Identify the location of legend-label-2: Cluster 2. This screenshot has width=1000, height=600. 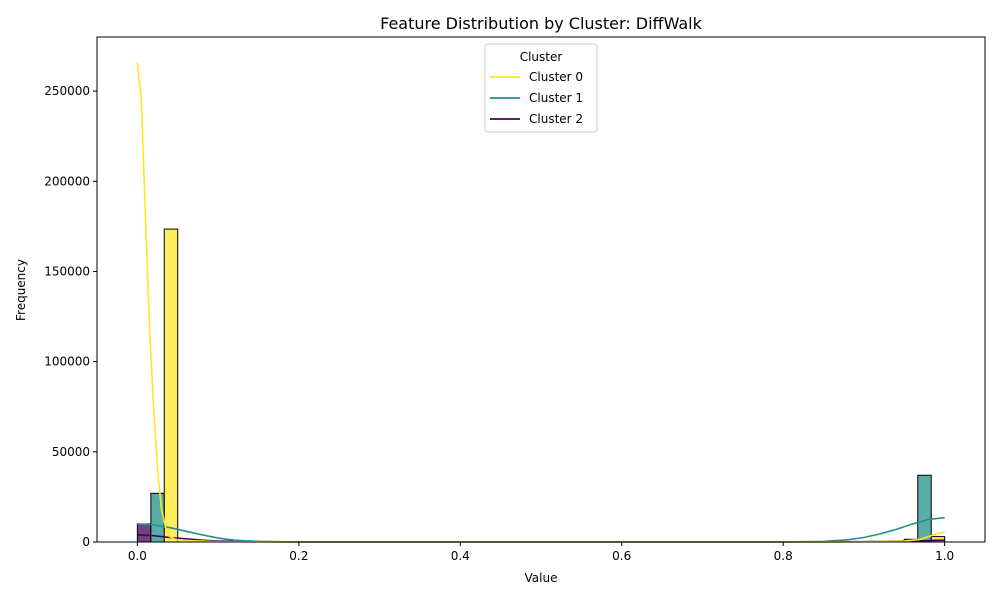
(556, 119).